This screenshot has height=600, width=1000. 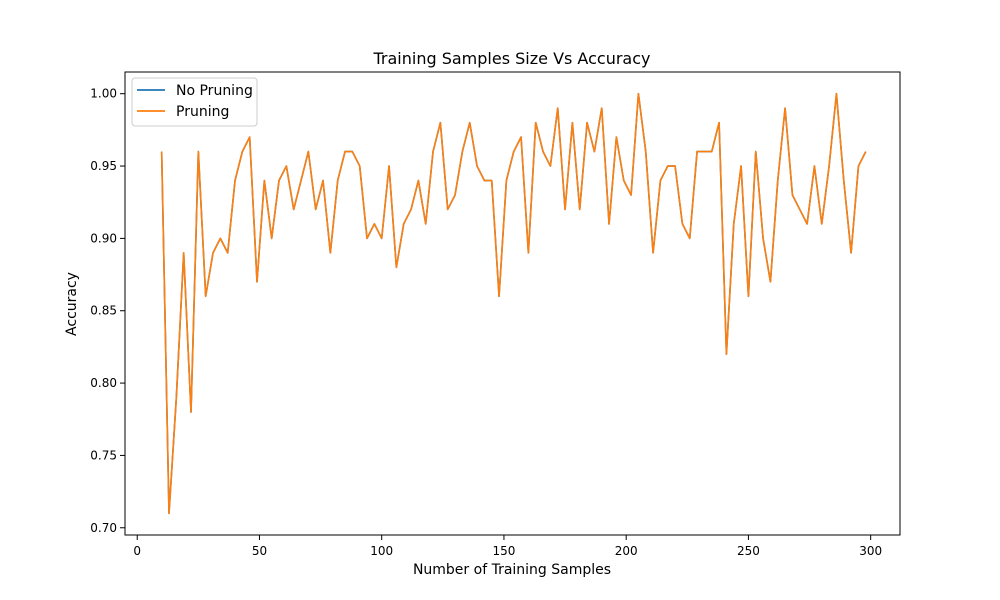 I want to click on y-axis-label: Accuracy, so click(x=72, y=304).